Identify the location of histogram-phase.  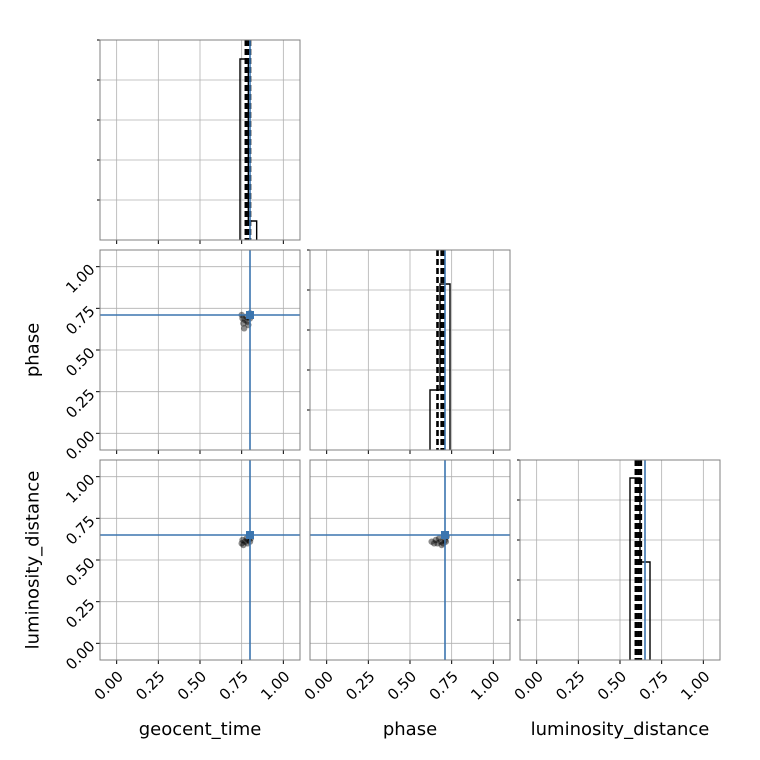
(440, 366).